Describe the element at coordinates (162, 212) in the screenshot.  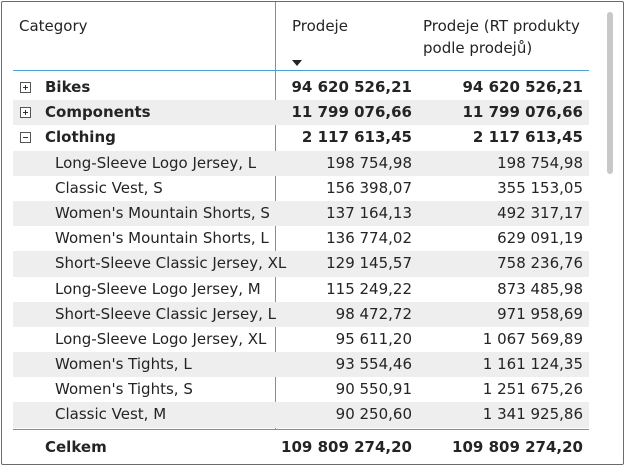
I see `row-label: Women's Mountain Shorts, S` at that location.